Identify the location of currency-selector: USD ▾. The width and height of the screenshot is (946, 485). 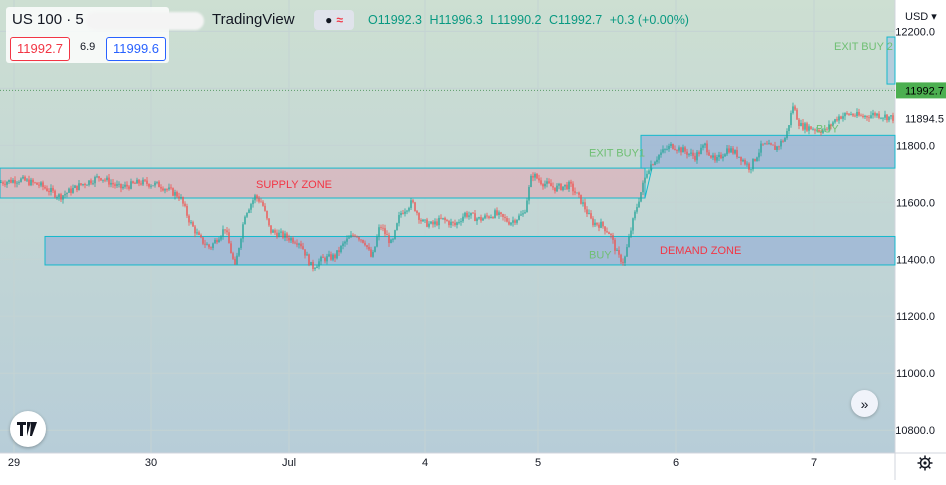
(921, 17).